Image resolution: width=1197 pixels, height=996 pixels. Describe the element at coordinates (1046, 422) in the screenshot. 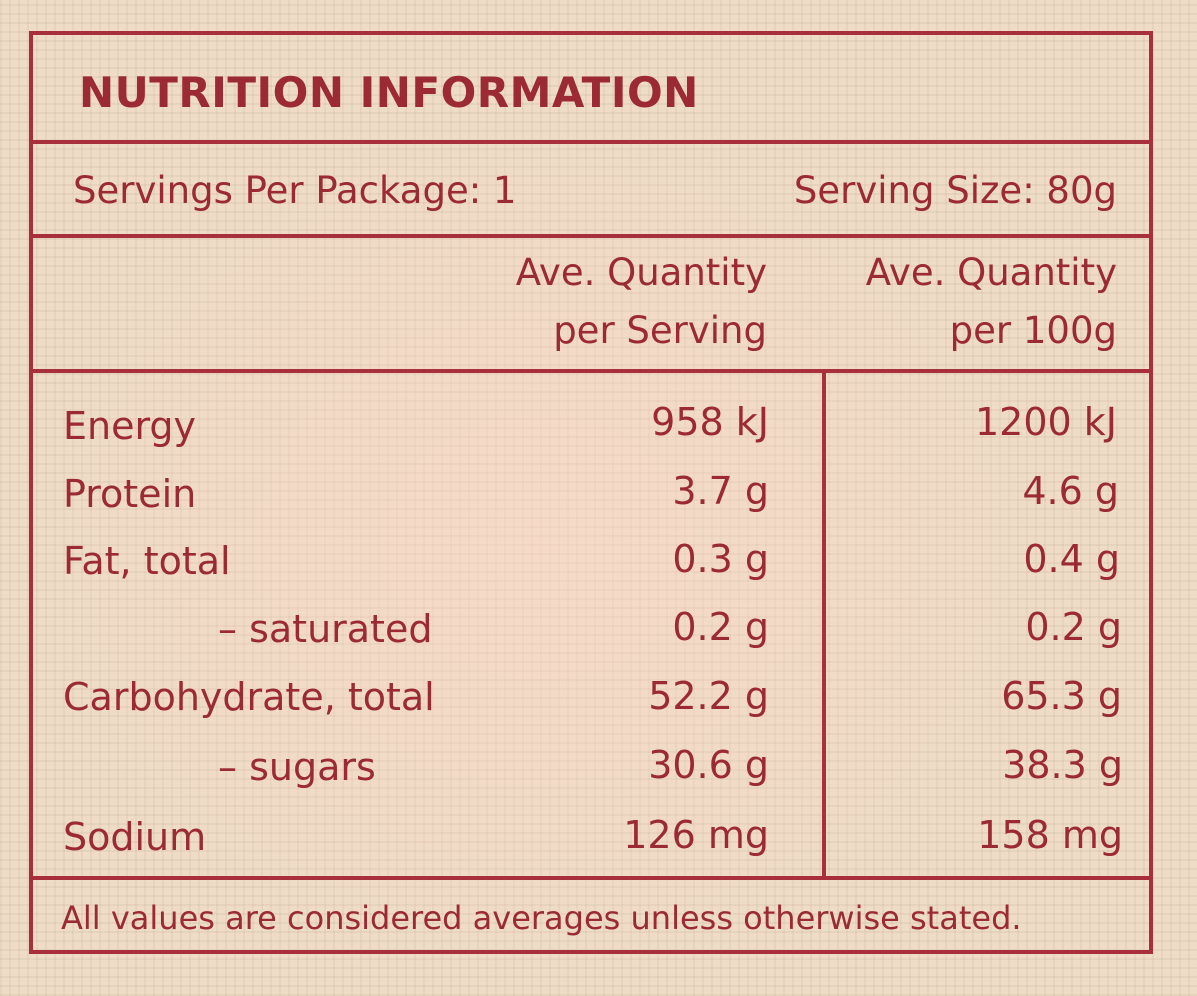

I see `row-value-energy-per-100g: 1200 kJ` at that location.